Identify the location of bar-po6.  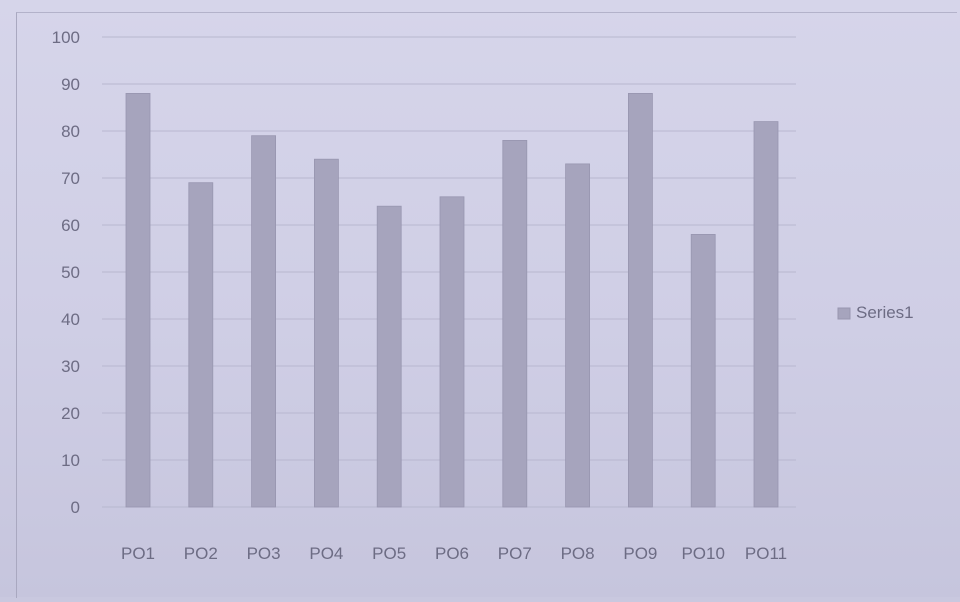
(452, 352).